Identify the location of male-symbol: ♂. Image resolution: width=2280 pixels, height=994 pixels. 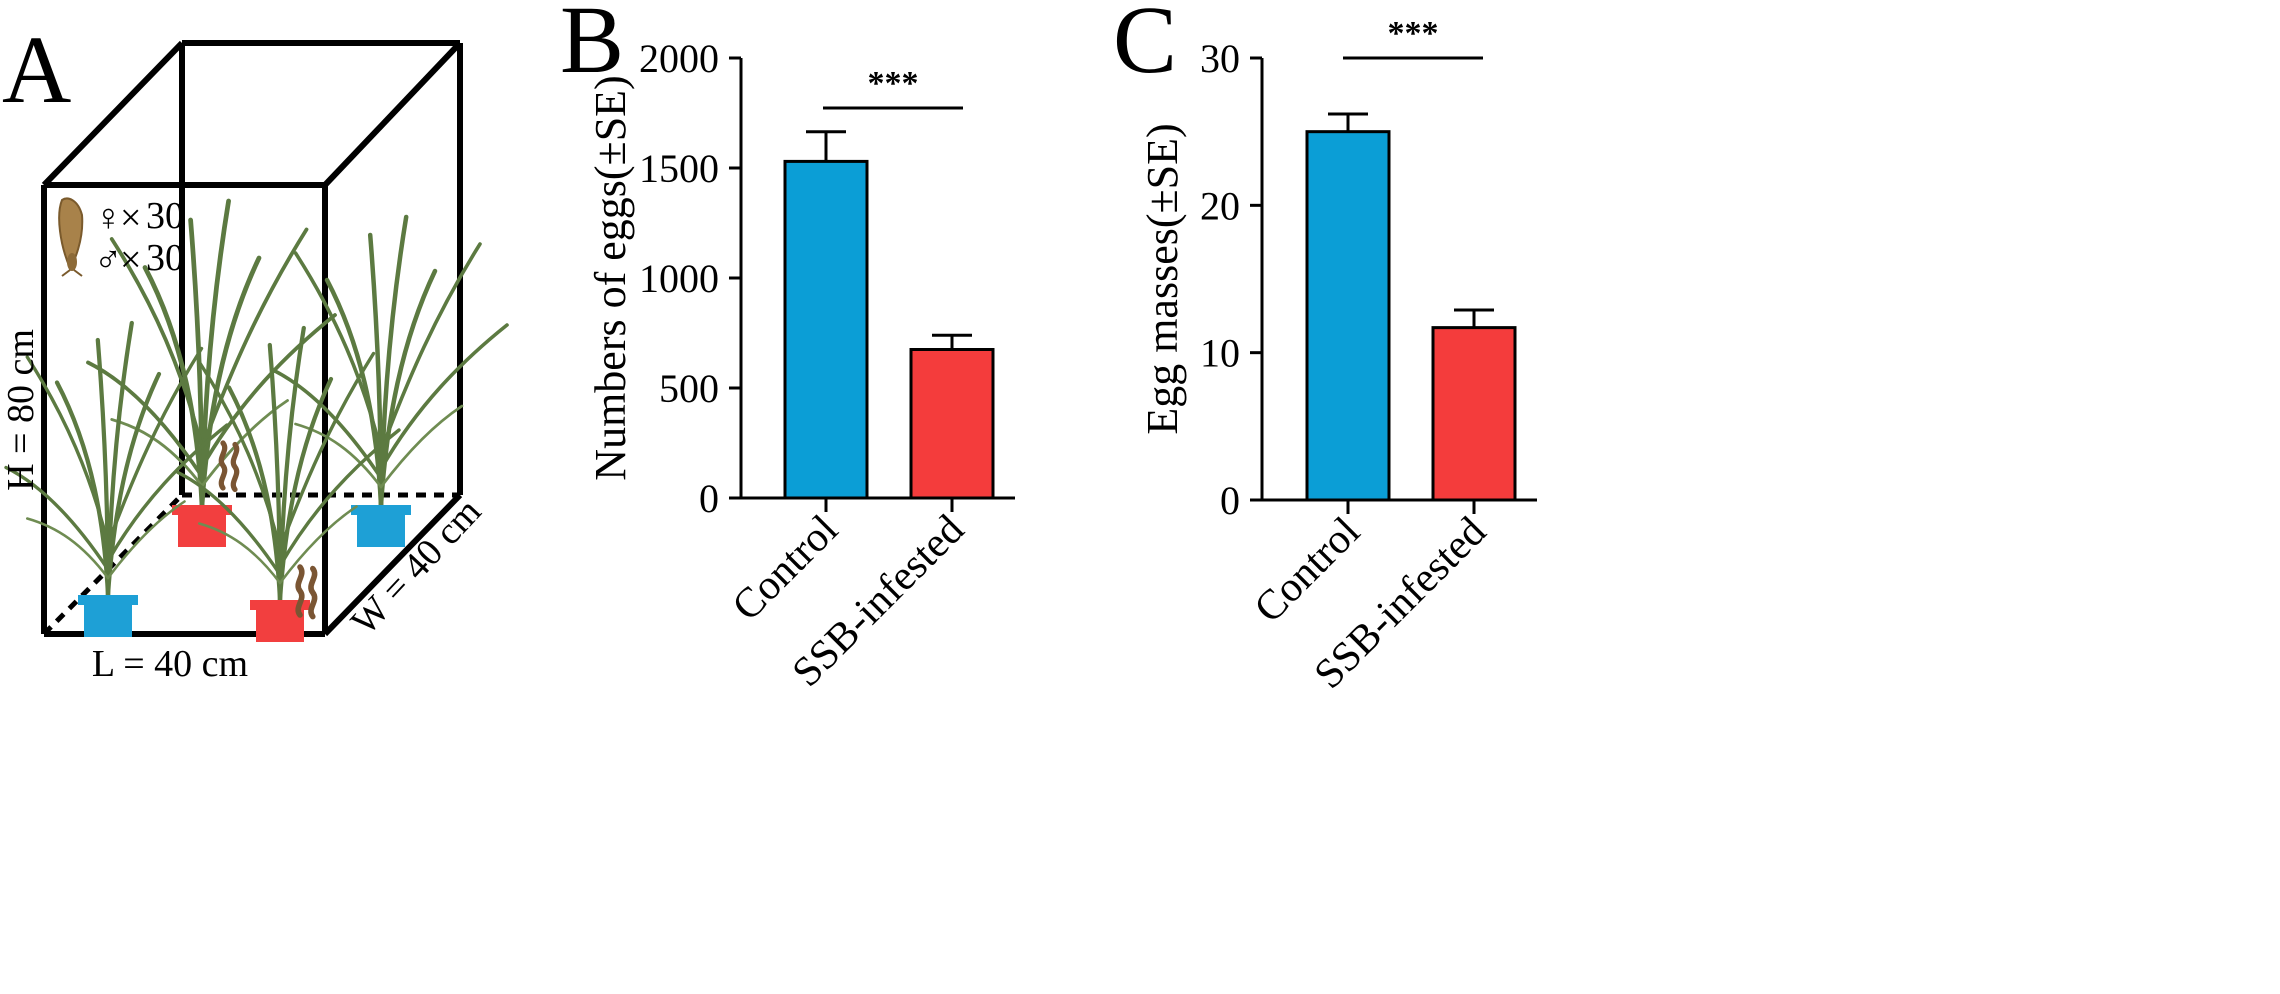
(108, 260).